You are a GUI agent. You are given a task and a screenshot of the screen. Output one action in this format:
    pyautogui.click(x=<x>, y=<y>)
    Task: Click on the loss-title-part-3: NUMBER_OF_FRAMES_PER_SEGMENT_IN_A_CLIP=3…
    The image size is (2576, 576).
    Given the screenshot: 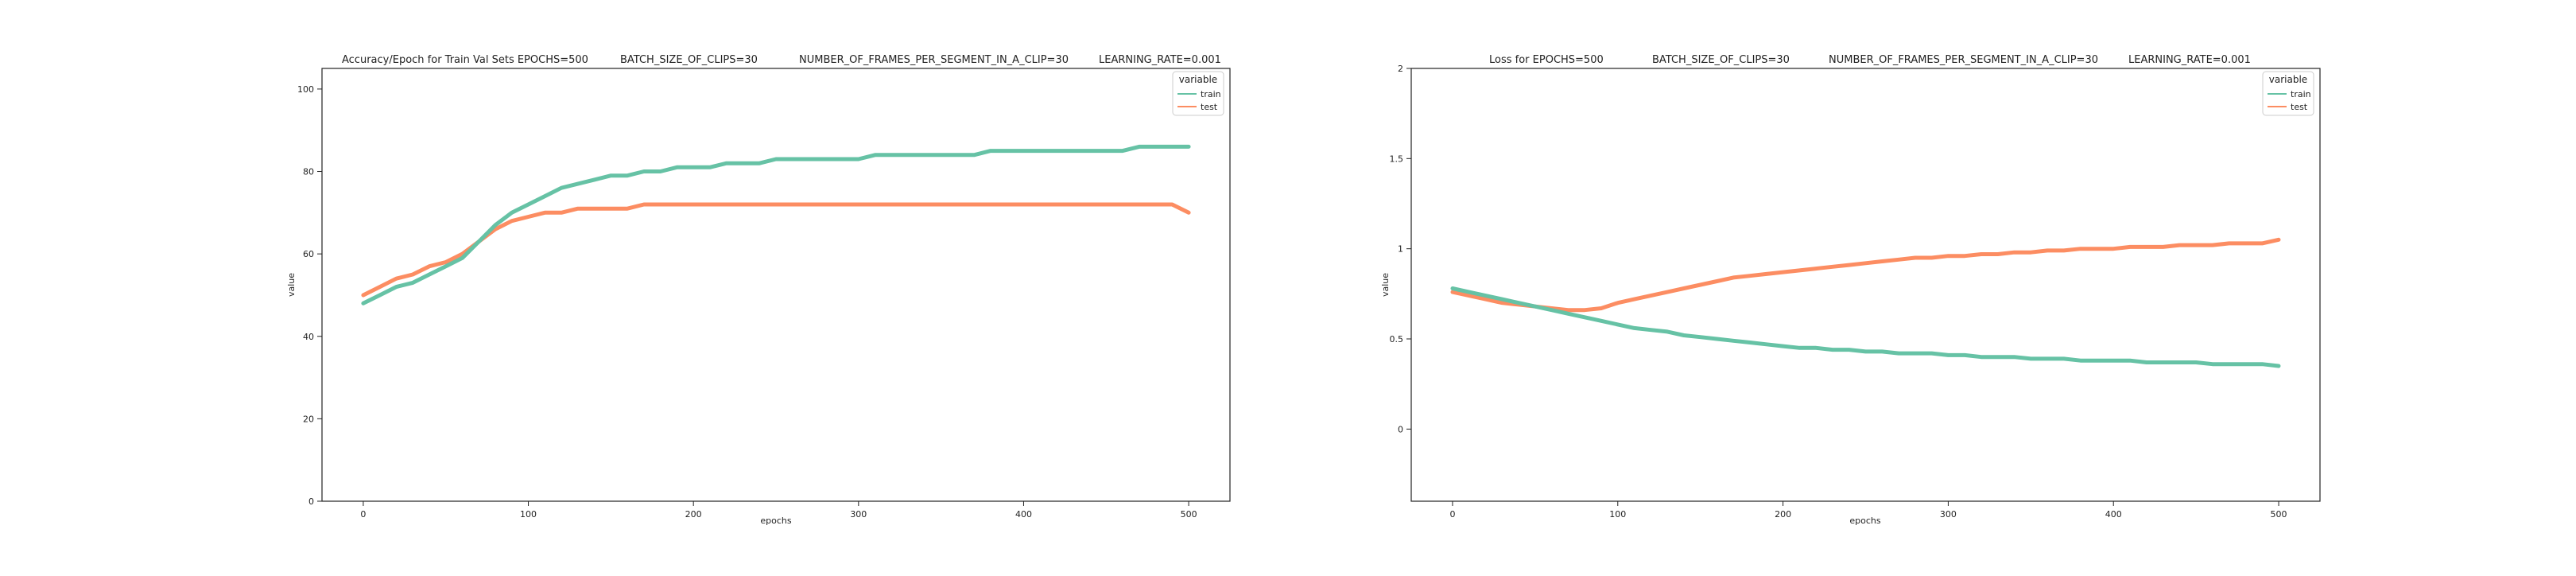 What is the action you would take?
    pyautogui.click(x=1964, y=60)
    